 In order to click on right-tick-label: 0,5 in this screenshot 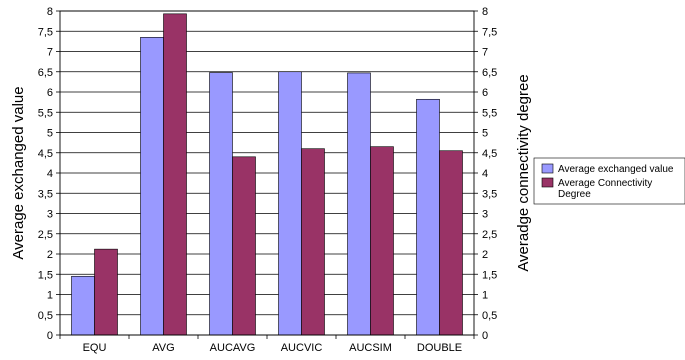, I will do `click(489, 316)`.